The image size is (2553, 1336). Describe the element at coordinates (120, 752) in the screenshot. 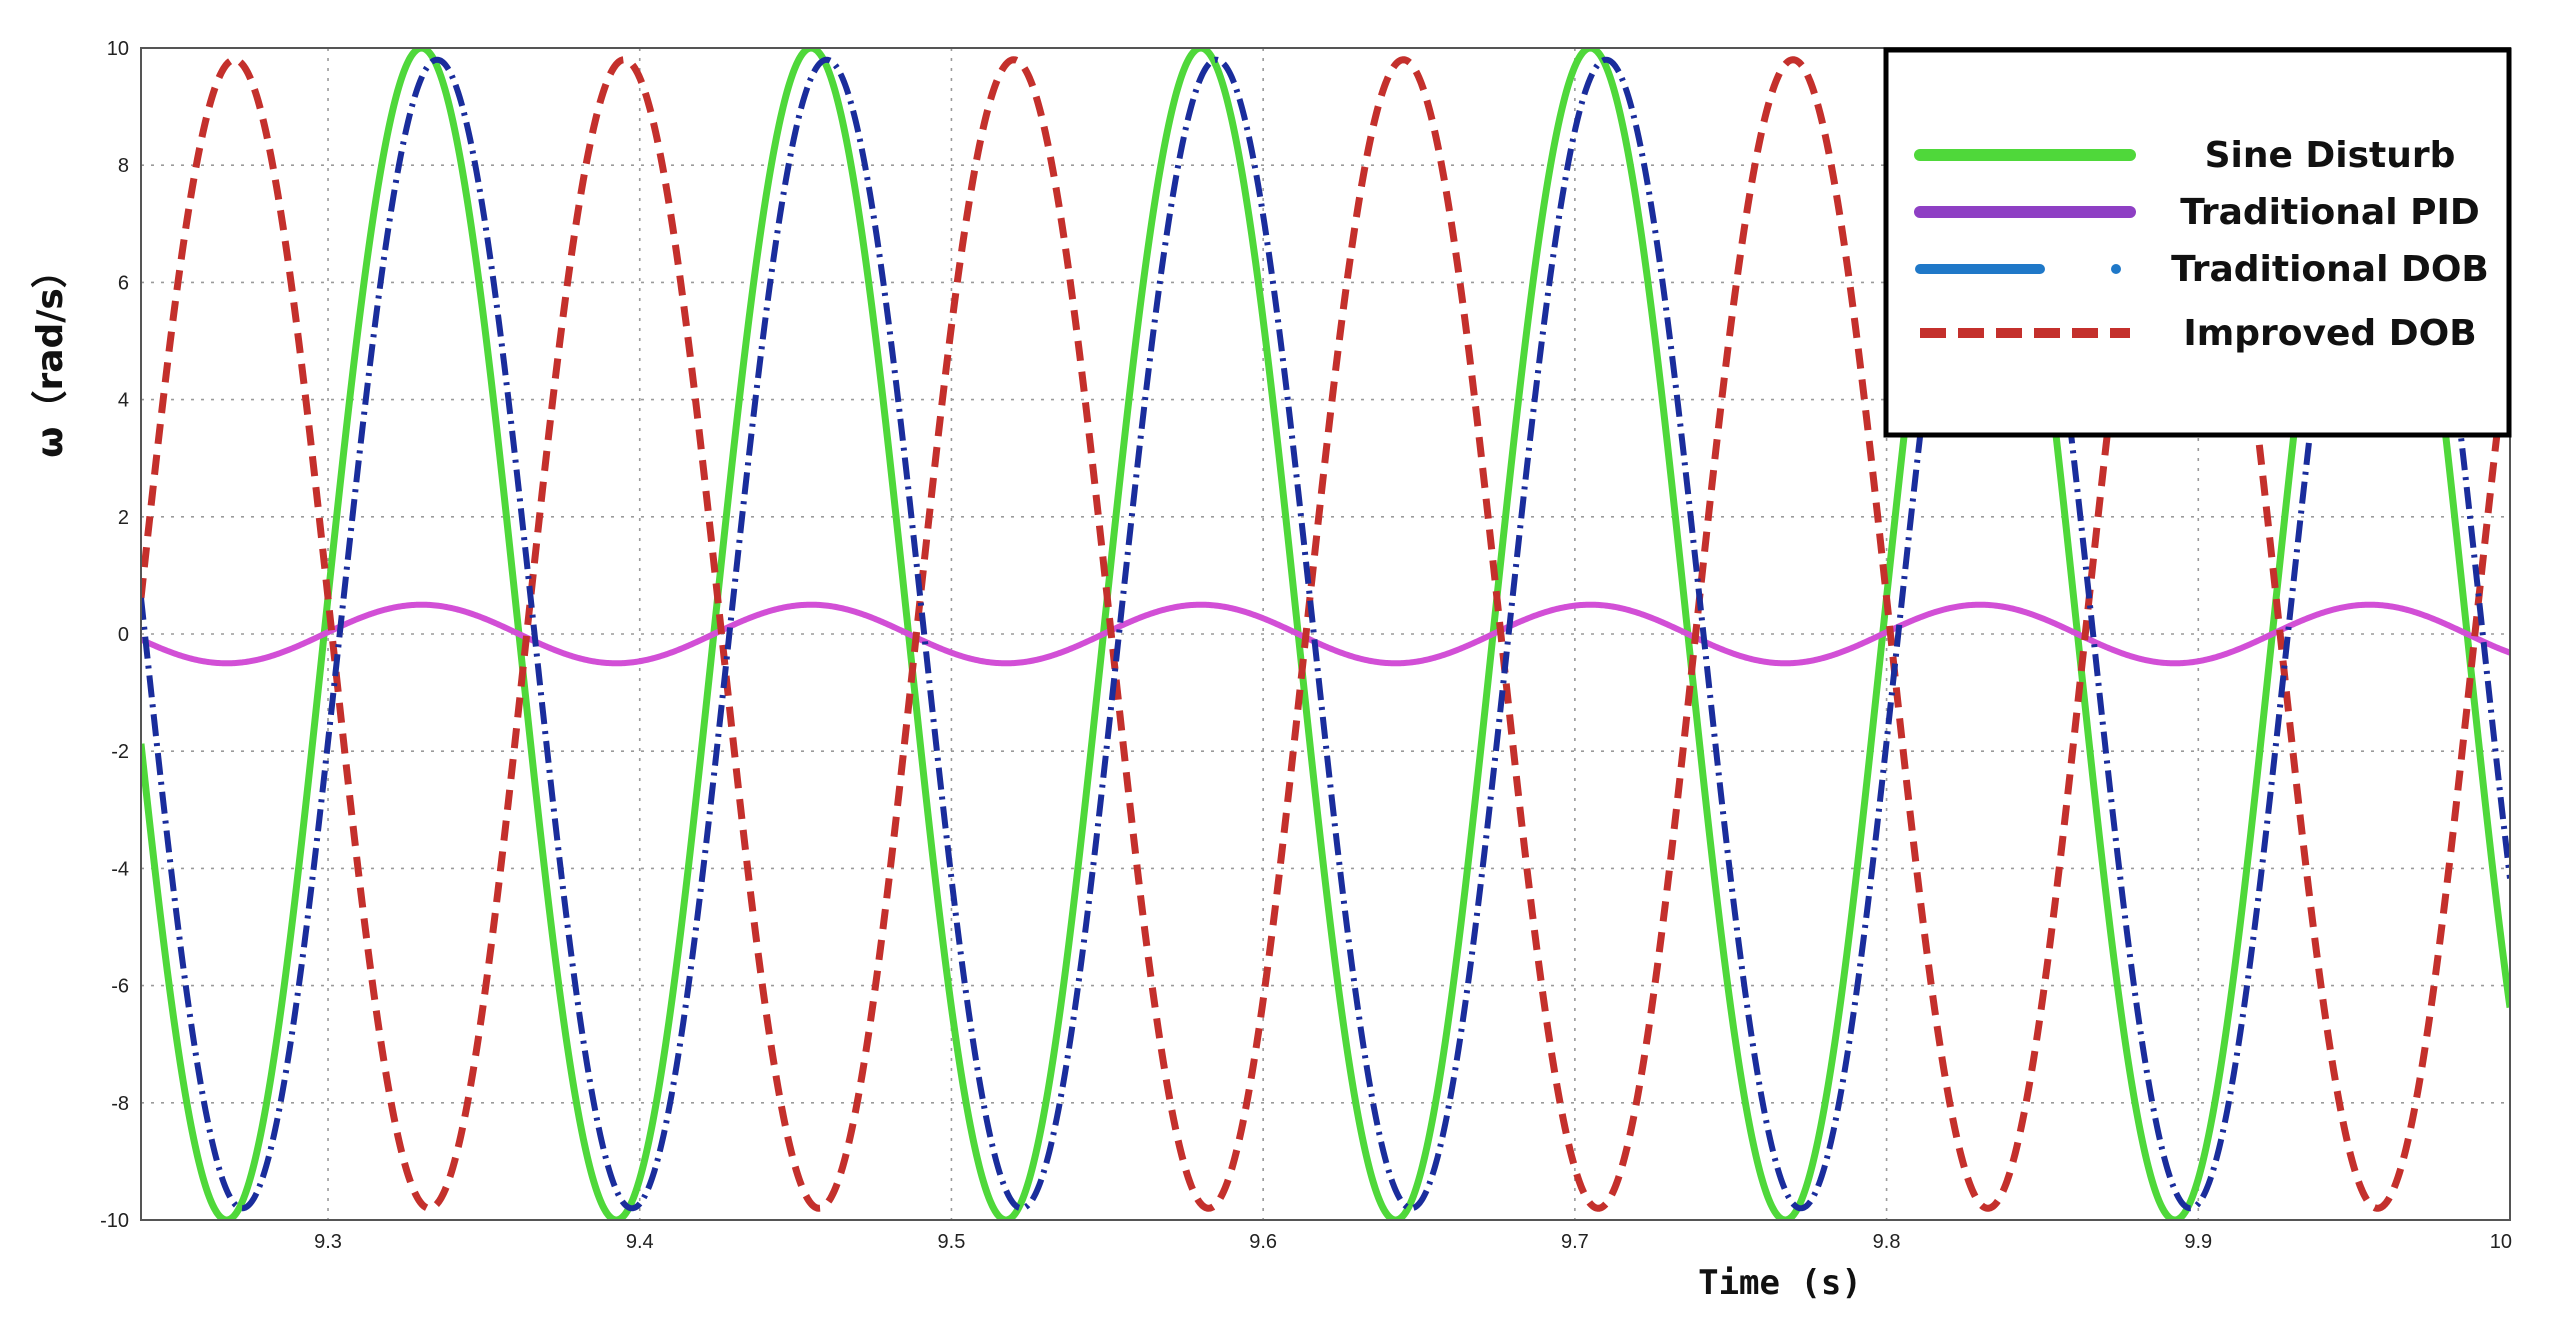

I see `y-tick-label: -2` at that location.